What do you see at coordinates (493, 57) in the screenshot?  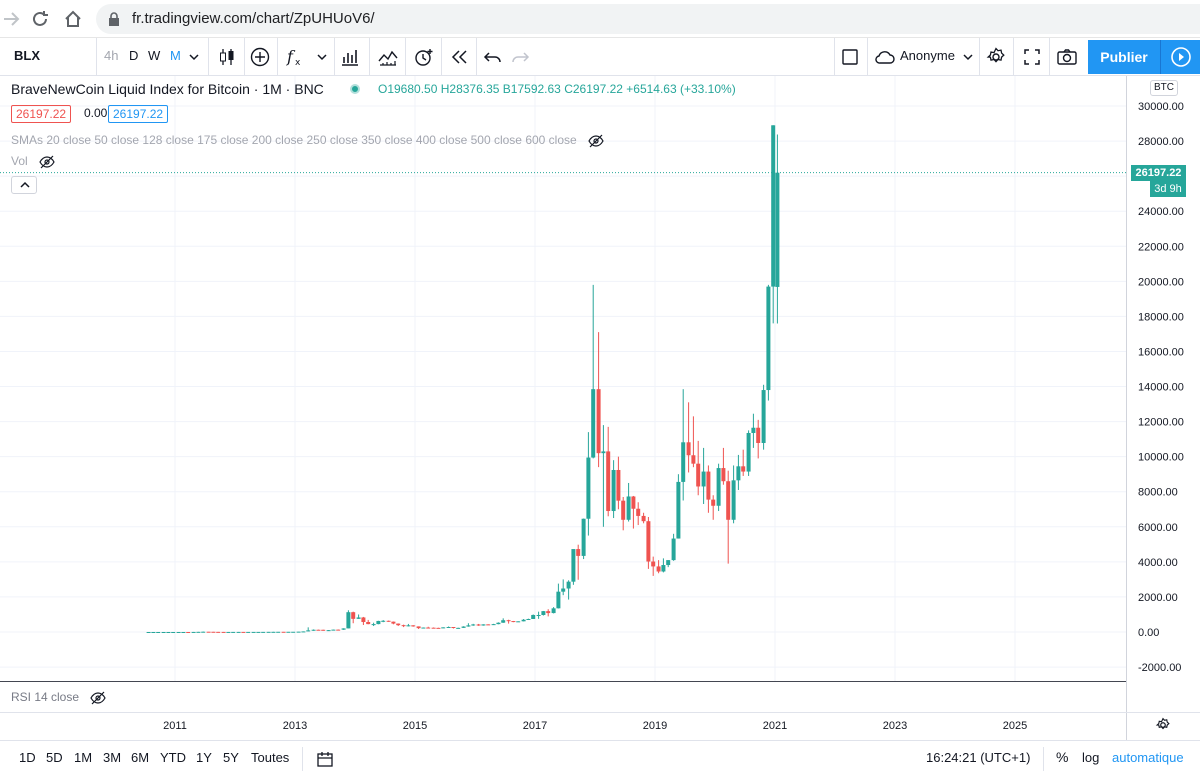 I see `undo-icon` at bounding box center [493, 57].